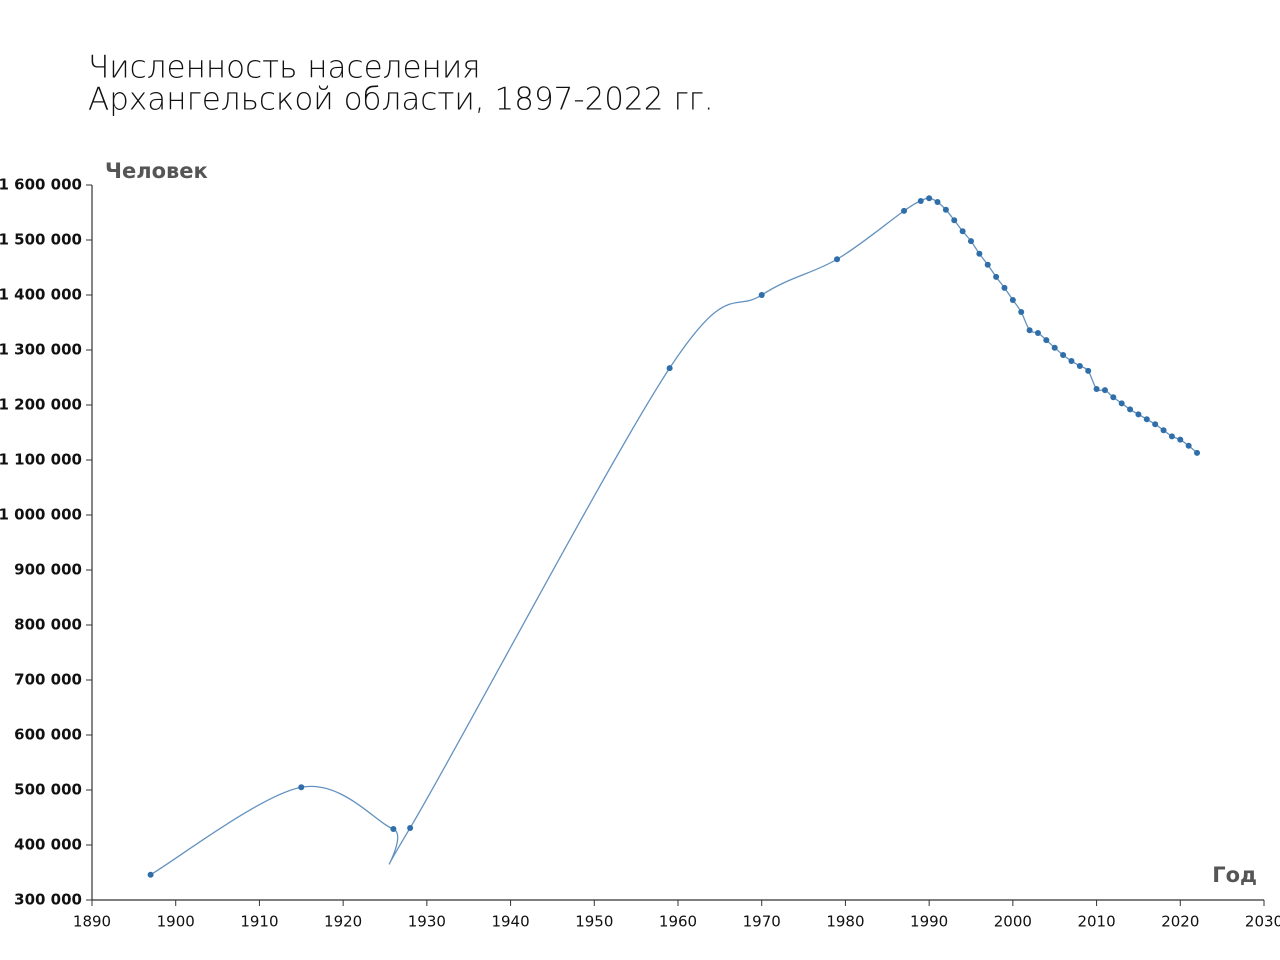 Image resolution: width=1280 pixels, height=960 pixels. What do you see at coordinates (284, 68) in the screenshot?
I see `chart-title: Численность населения` at bounding box center [284, 68].